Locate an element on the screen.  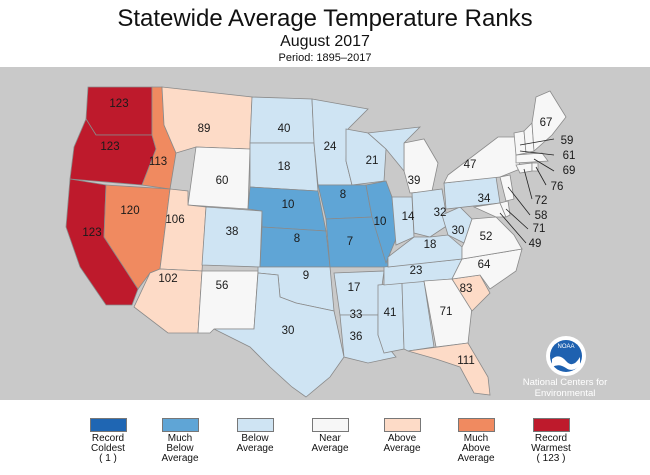
leader-lines is located at coordinates (527, 191).